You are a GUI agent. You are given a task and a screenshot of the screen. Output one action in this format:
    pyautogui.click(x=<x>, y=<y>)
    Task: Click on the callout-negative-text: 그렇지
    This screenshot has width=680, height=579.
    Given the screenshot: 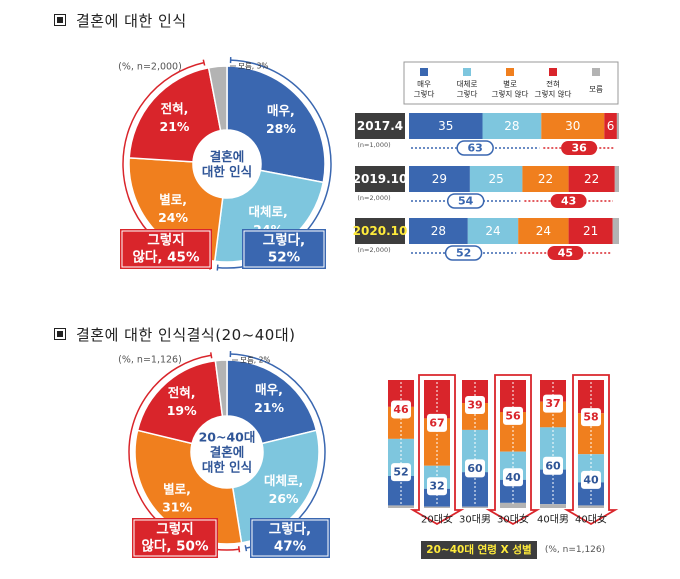 What is the action you would take?
    pyautogui.click(x=165, y=241)
    